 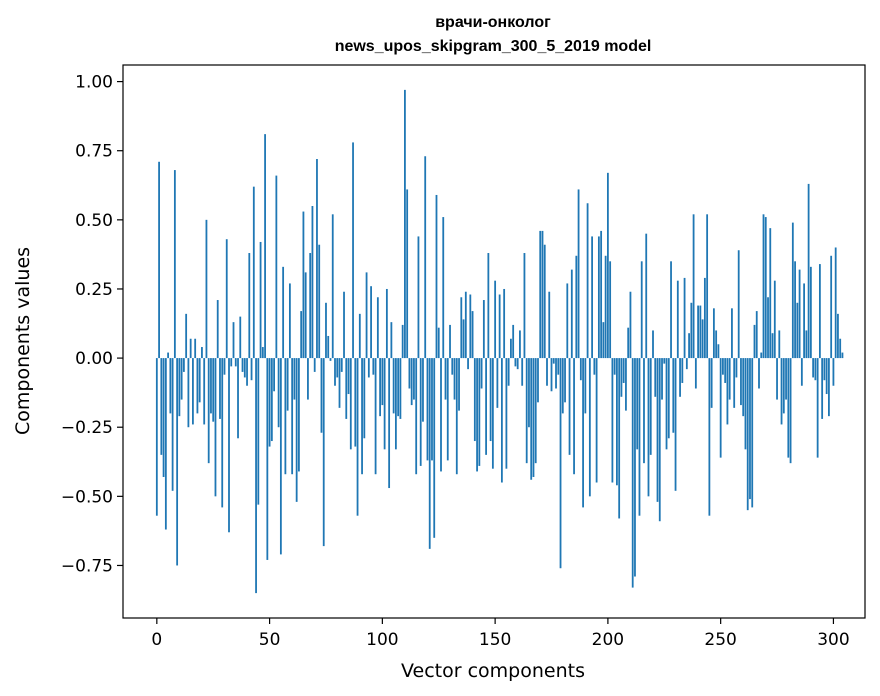 What do you see at coordinates (495, 640) in the screenshot?
I see `x-tick-label: 150` at bounding box center [495, 640].